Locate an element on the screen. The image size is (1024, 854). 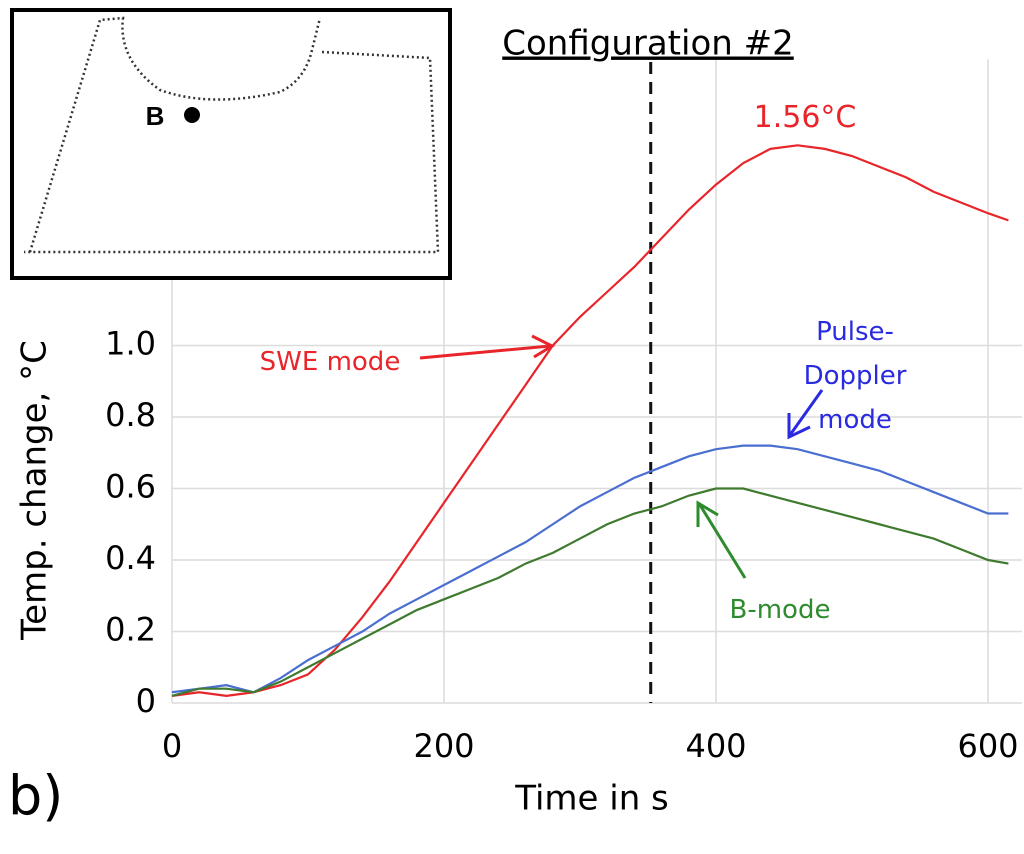
x-tick-label: 400 is located at coordinates (715, 746).